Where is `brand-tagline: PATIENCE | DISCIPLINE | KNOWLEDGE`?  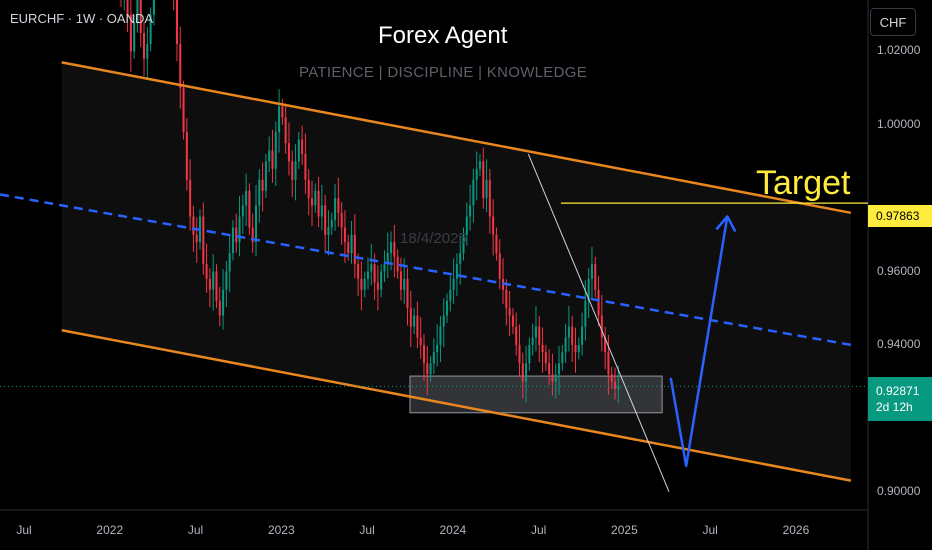 brand-tagline: PATIENCE | DISCIPLINE | KNOWLEDGE is located at coordinates (443, 72).